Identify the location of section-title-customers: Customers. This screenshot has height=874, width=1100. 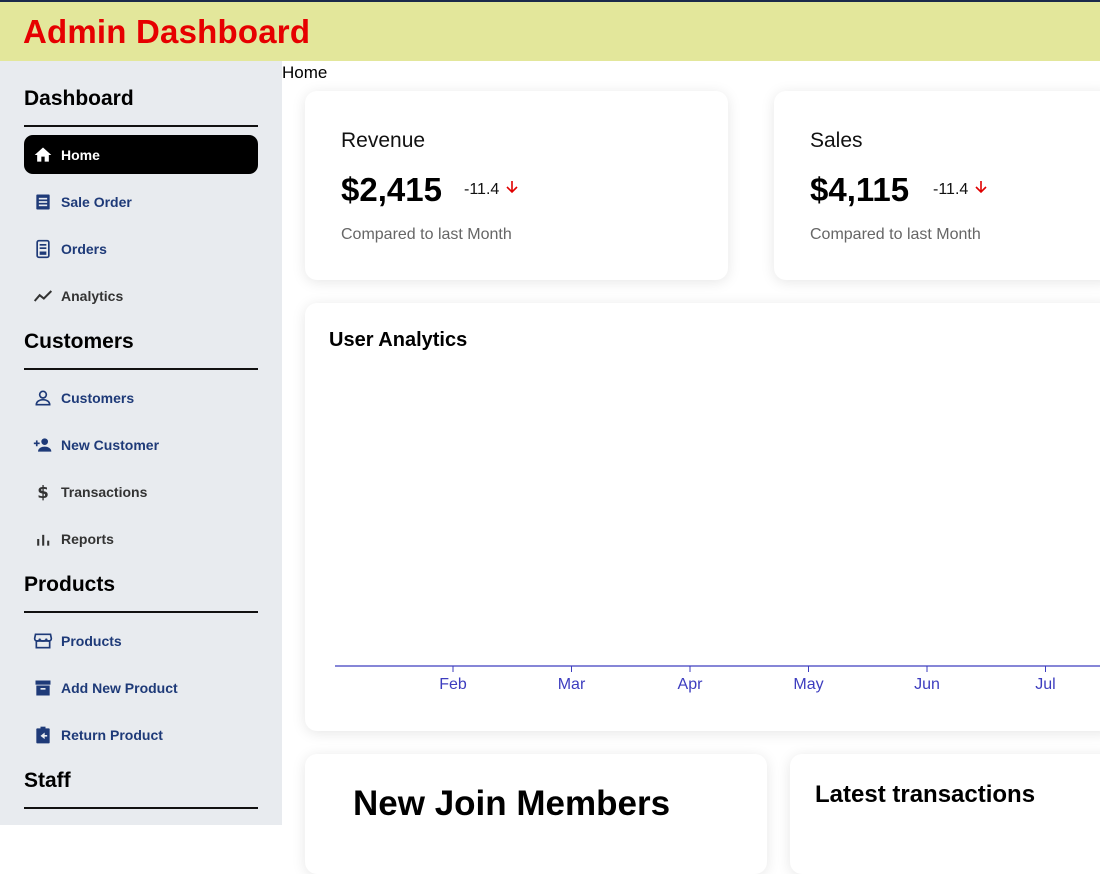
(79, 341).